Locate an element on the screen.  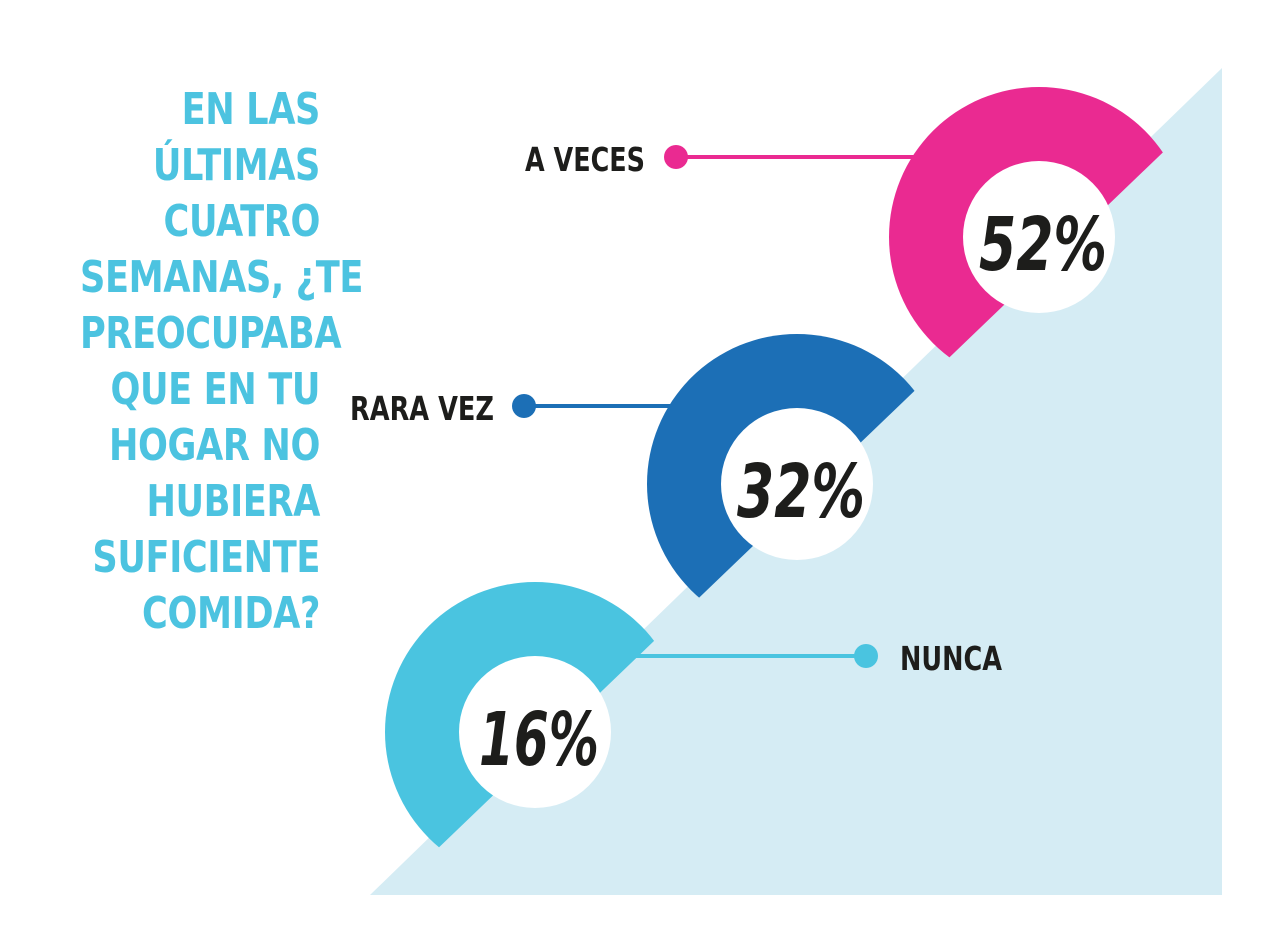
question-line: EN LAS is located at coordinates (251, 109).